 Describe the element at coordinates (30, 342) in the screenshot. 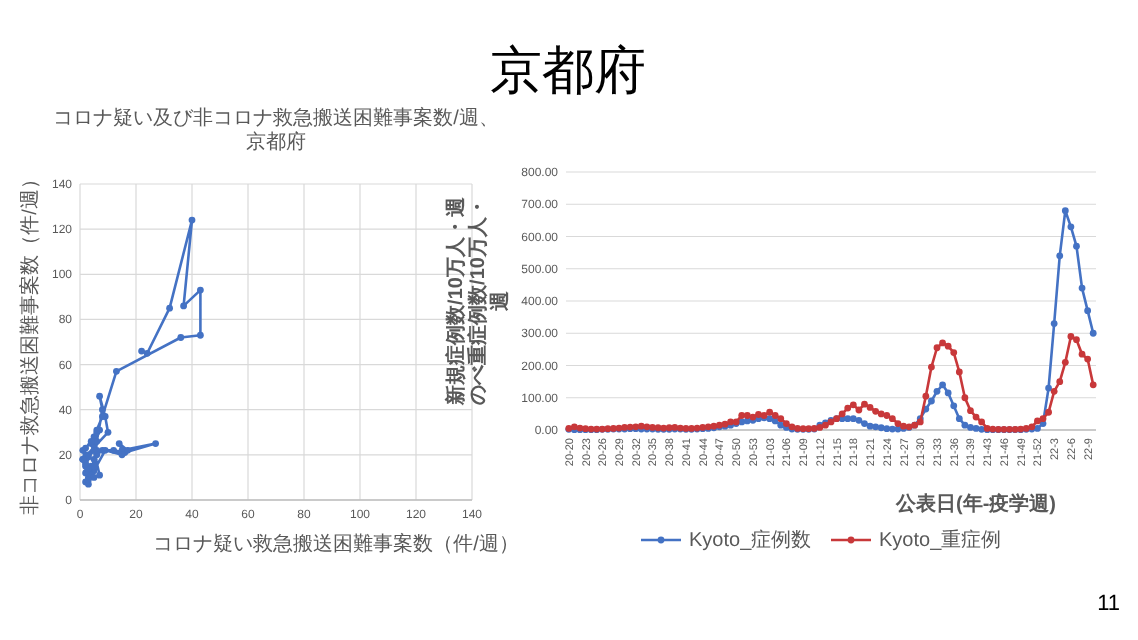

I see `y-axis-title: 非コロナ救急搬送困難事案数（件/週）` at that location.